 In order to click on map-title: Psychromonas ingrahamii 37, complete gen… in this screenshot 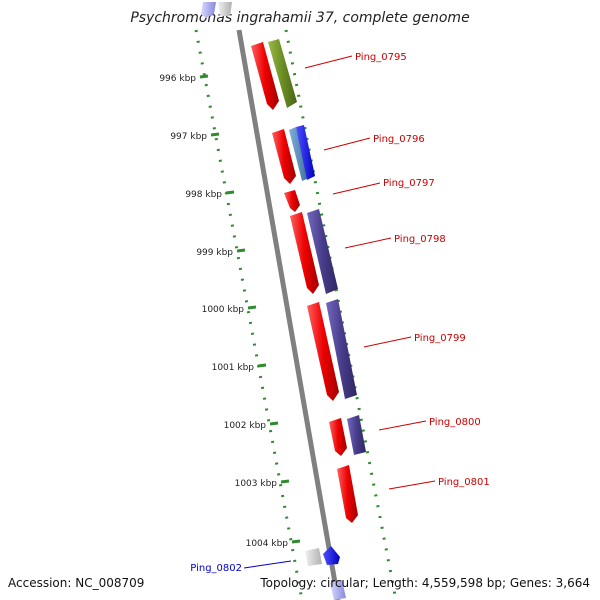, I will do `click(300, 18)`.